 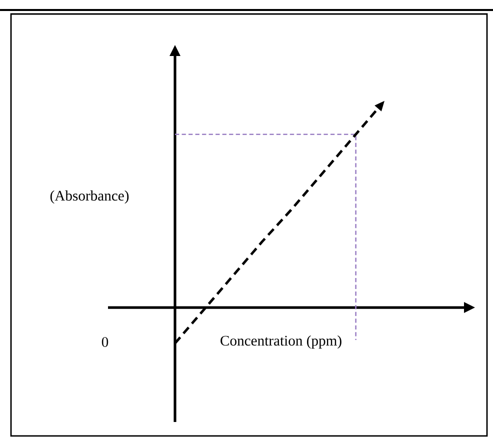 I want to click on x-axis-title: Concentration (ppm), so click(x=281, y=342).